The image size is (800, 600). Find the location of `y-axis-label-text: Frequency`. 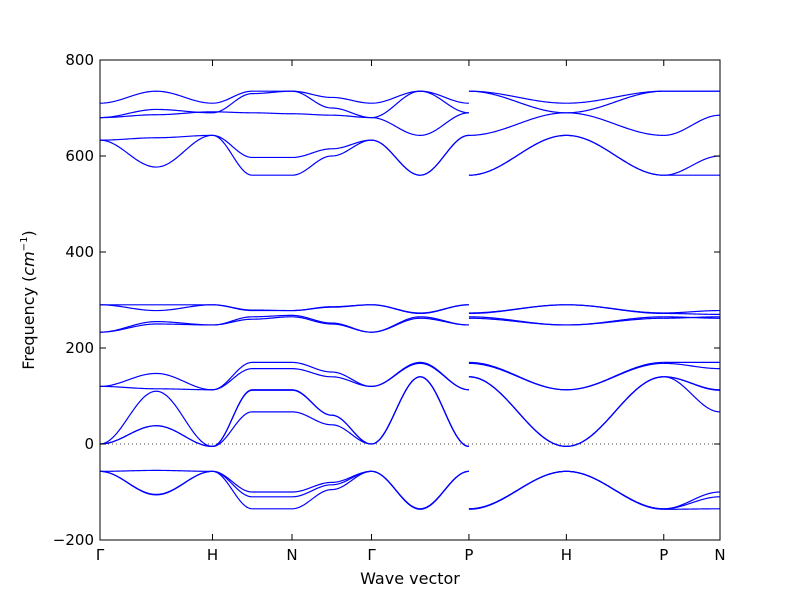

y-axis-label-text: Frequency is located at coordinates (28, 328).